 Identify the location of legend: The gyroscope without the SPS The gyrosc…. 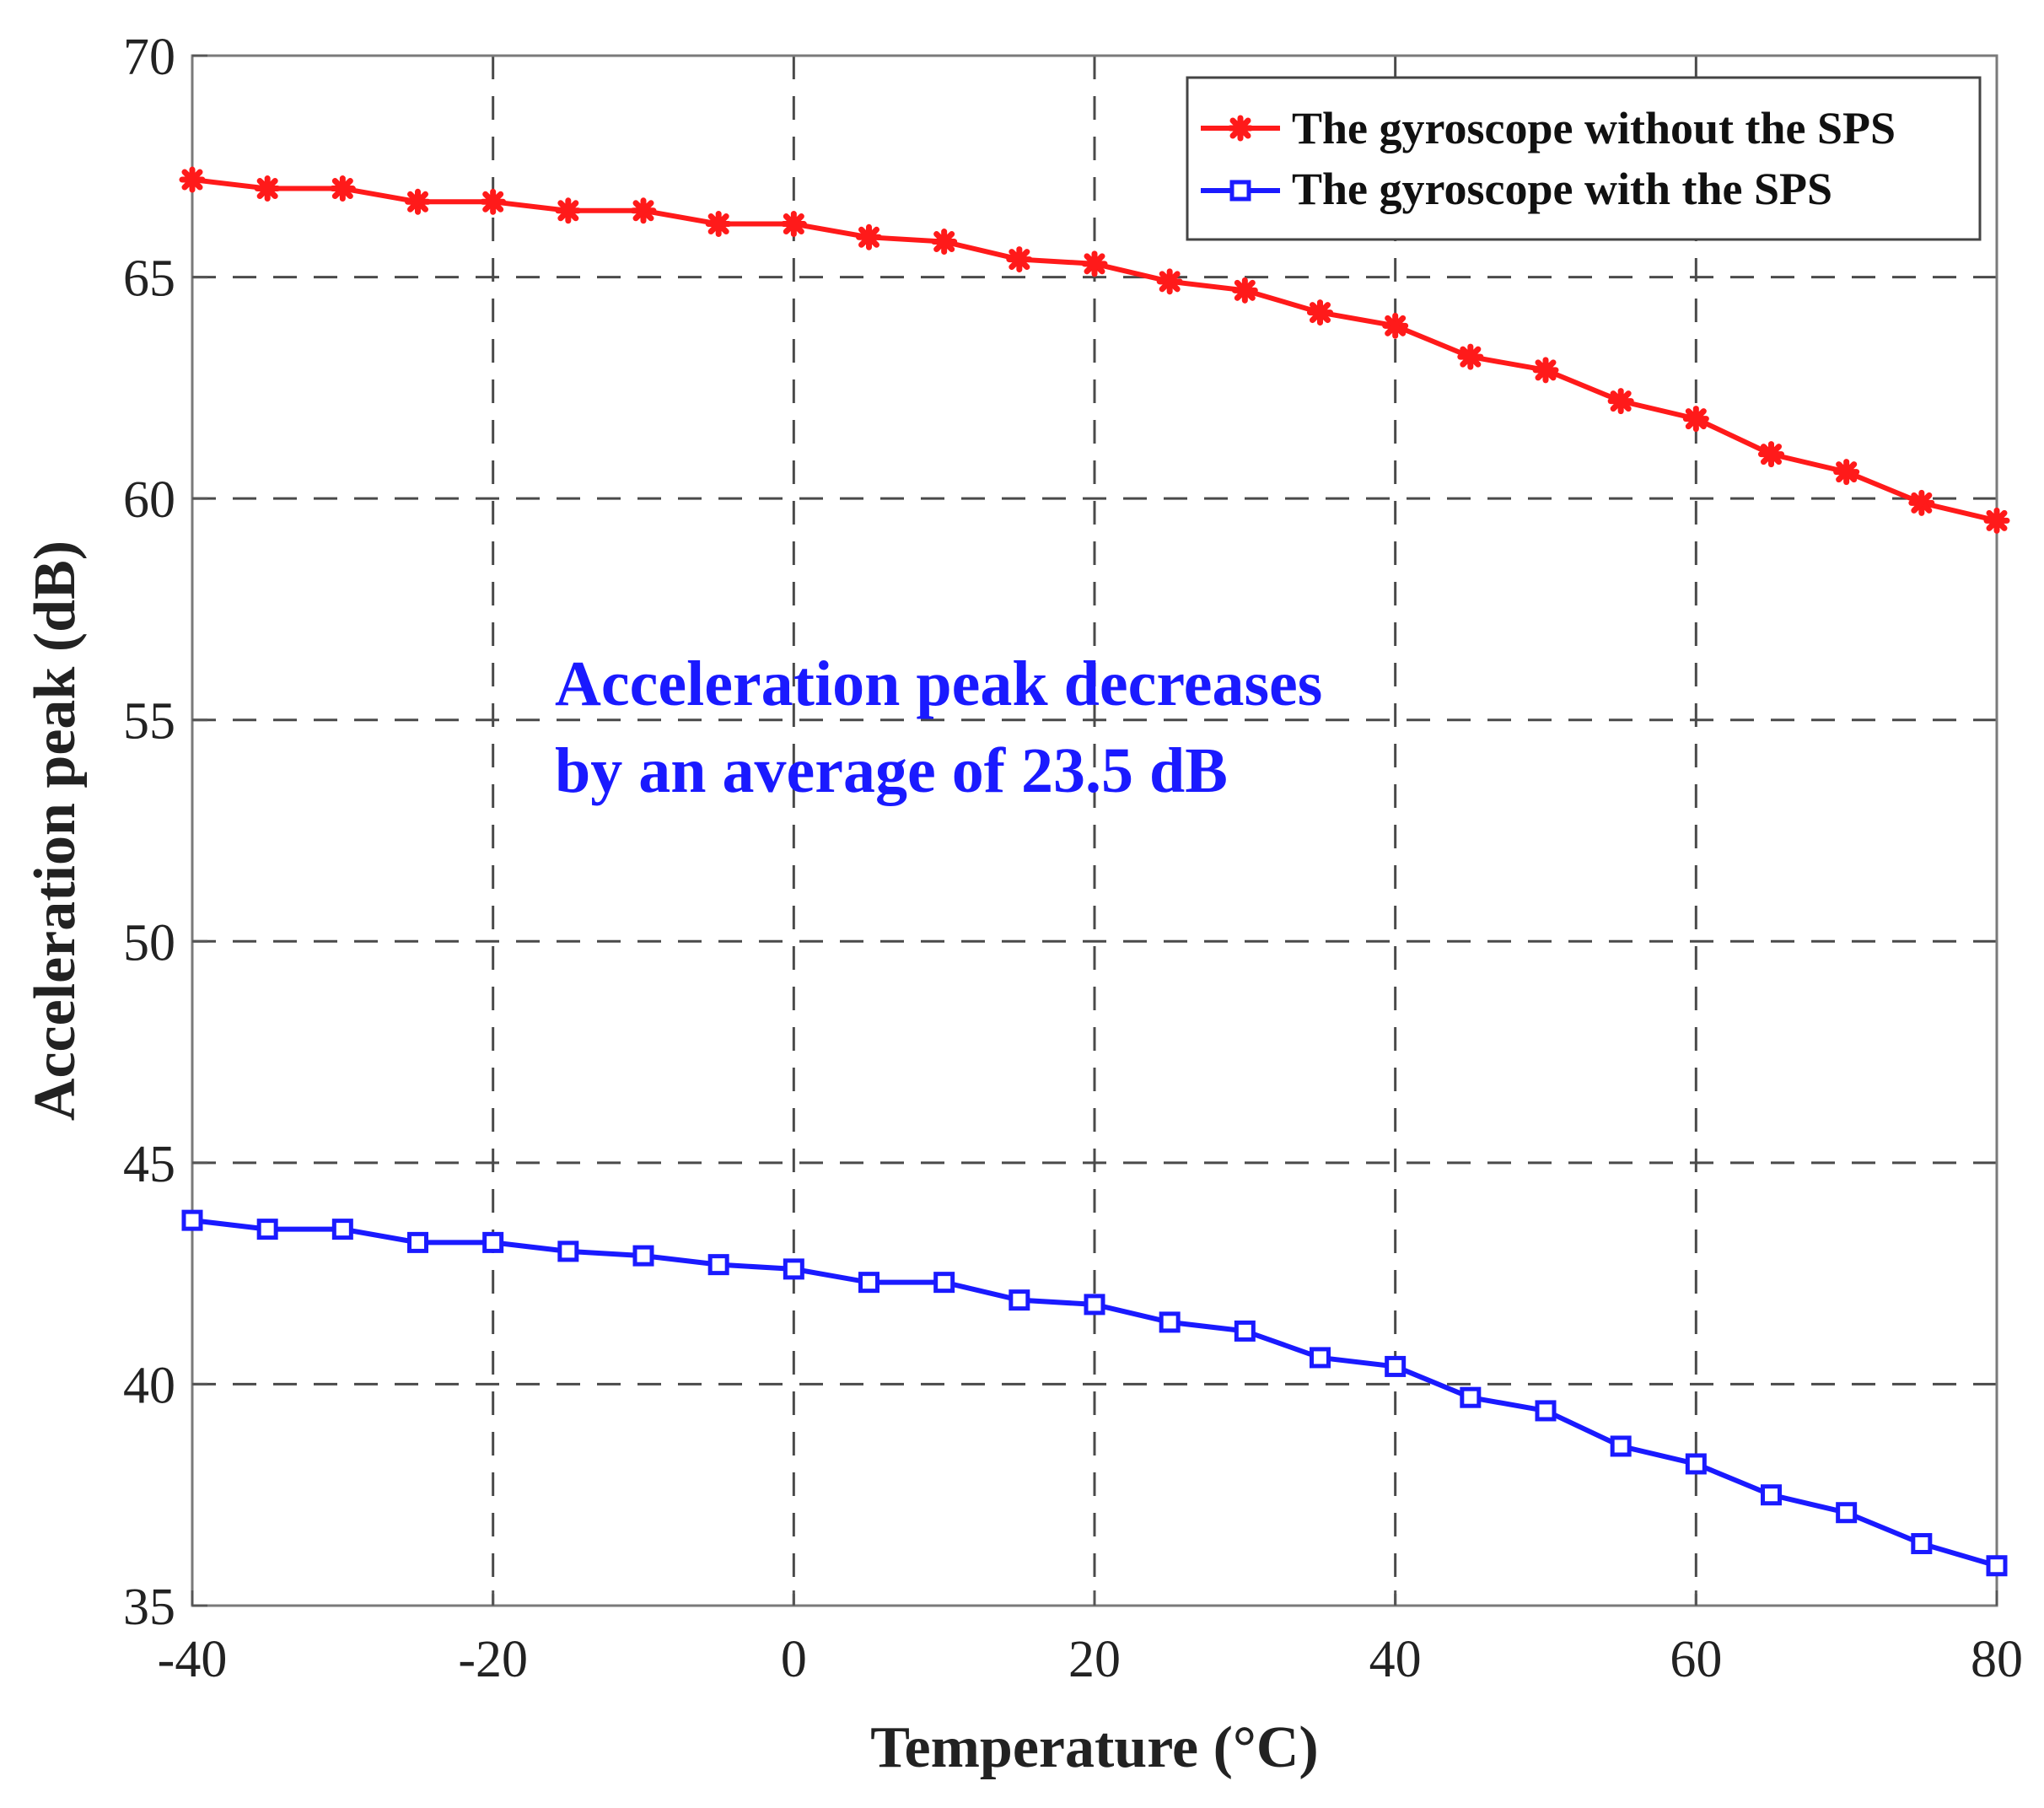
(1584, 158).